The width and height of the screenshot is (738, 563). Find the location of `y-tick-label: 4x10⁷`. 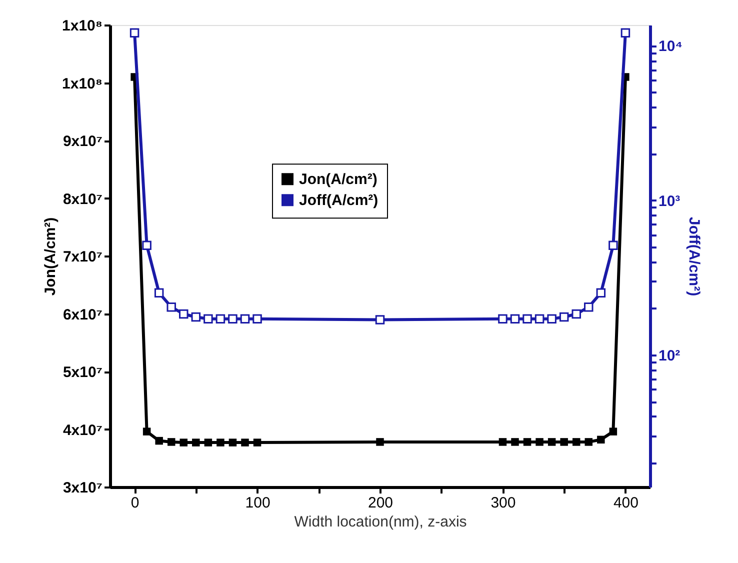

y-tick-label: 4x10⁷ is located at coordinates (82, 430).